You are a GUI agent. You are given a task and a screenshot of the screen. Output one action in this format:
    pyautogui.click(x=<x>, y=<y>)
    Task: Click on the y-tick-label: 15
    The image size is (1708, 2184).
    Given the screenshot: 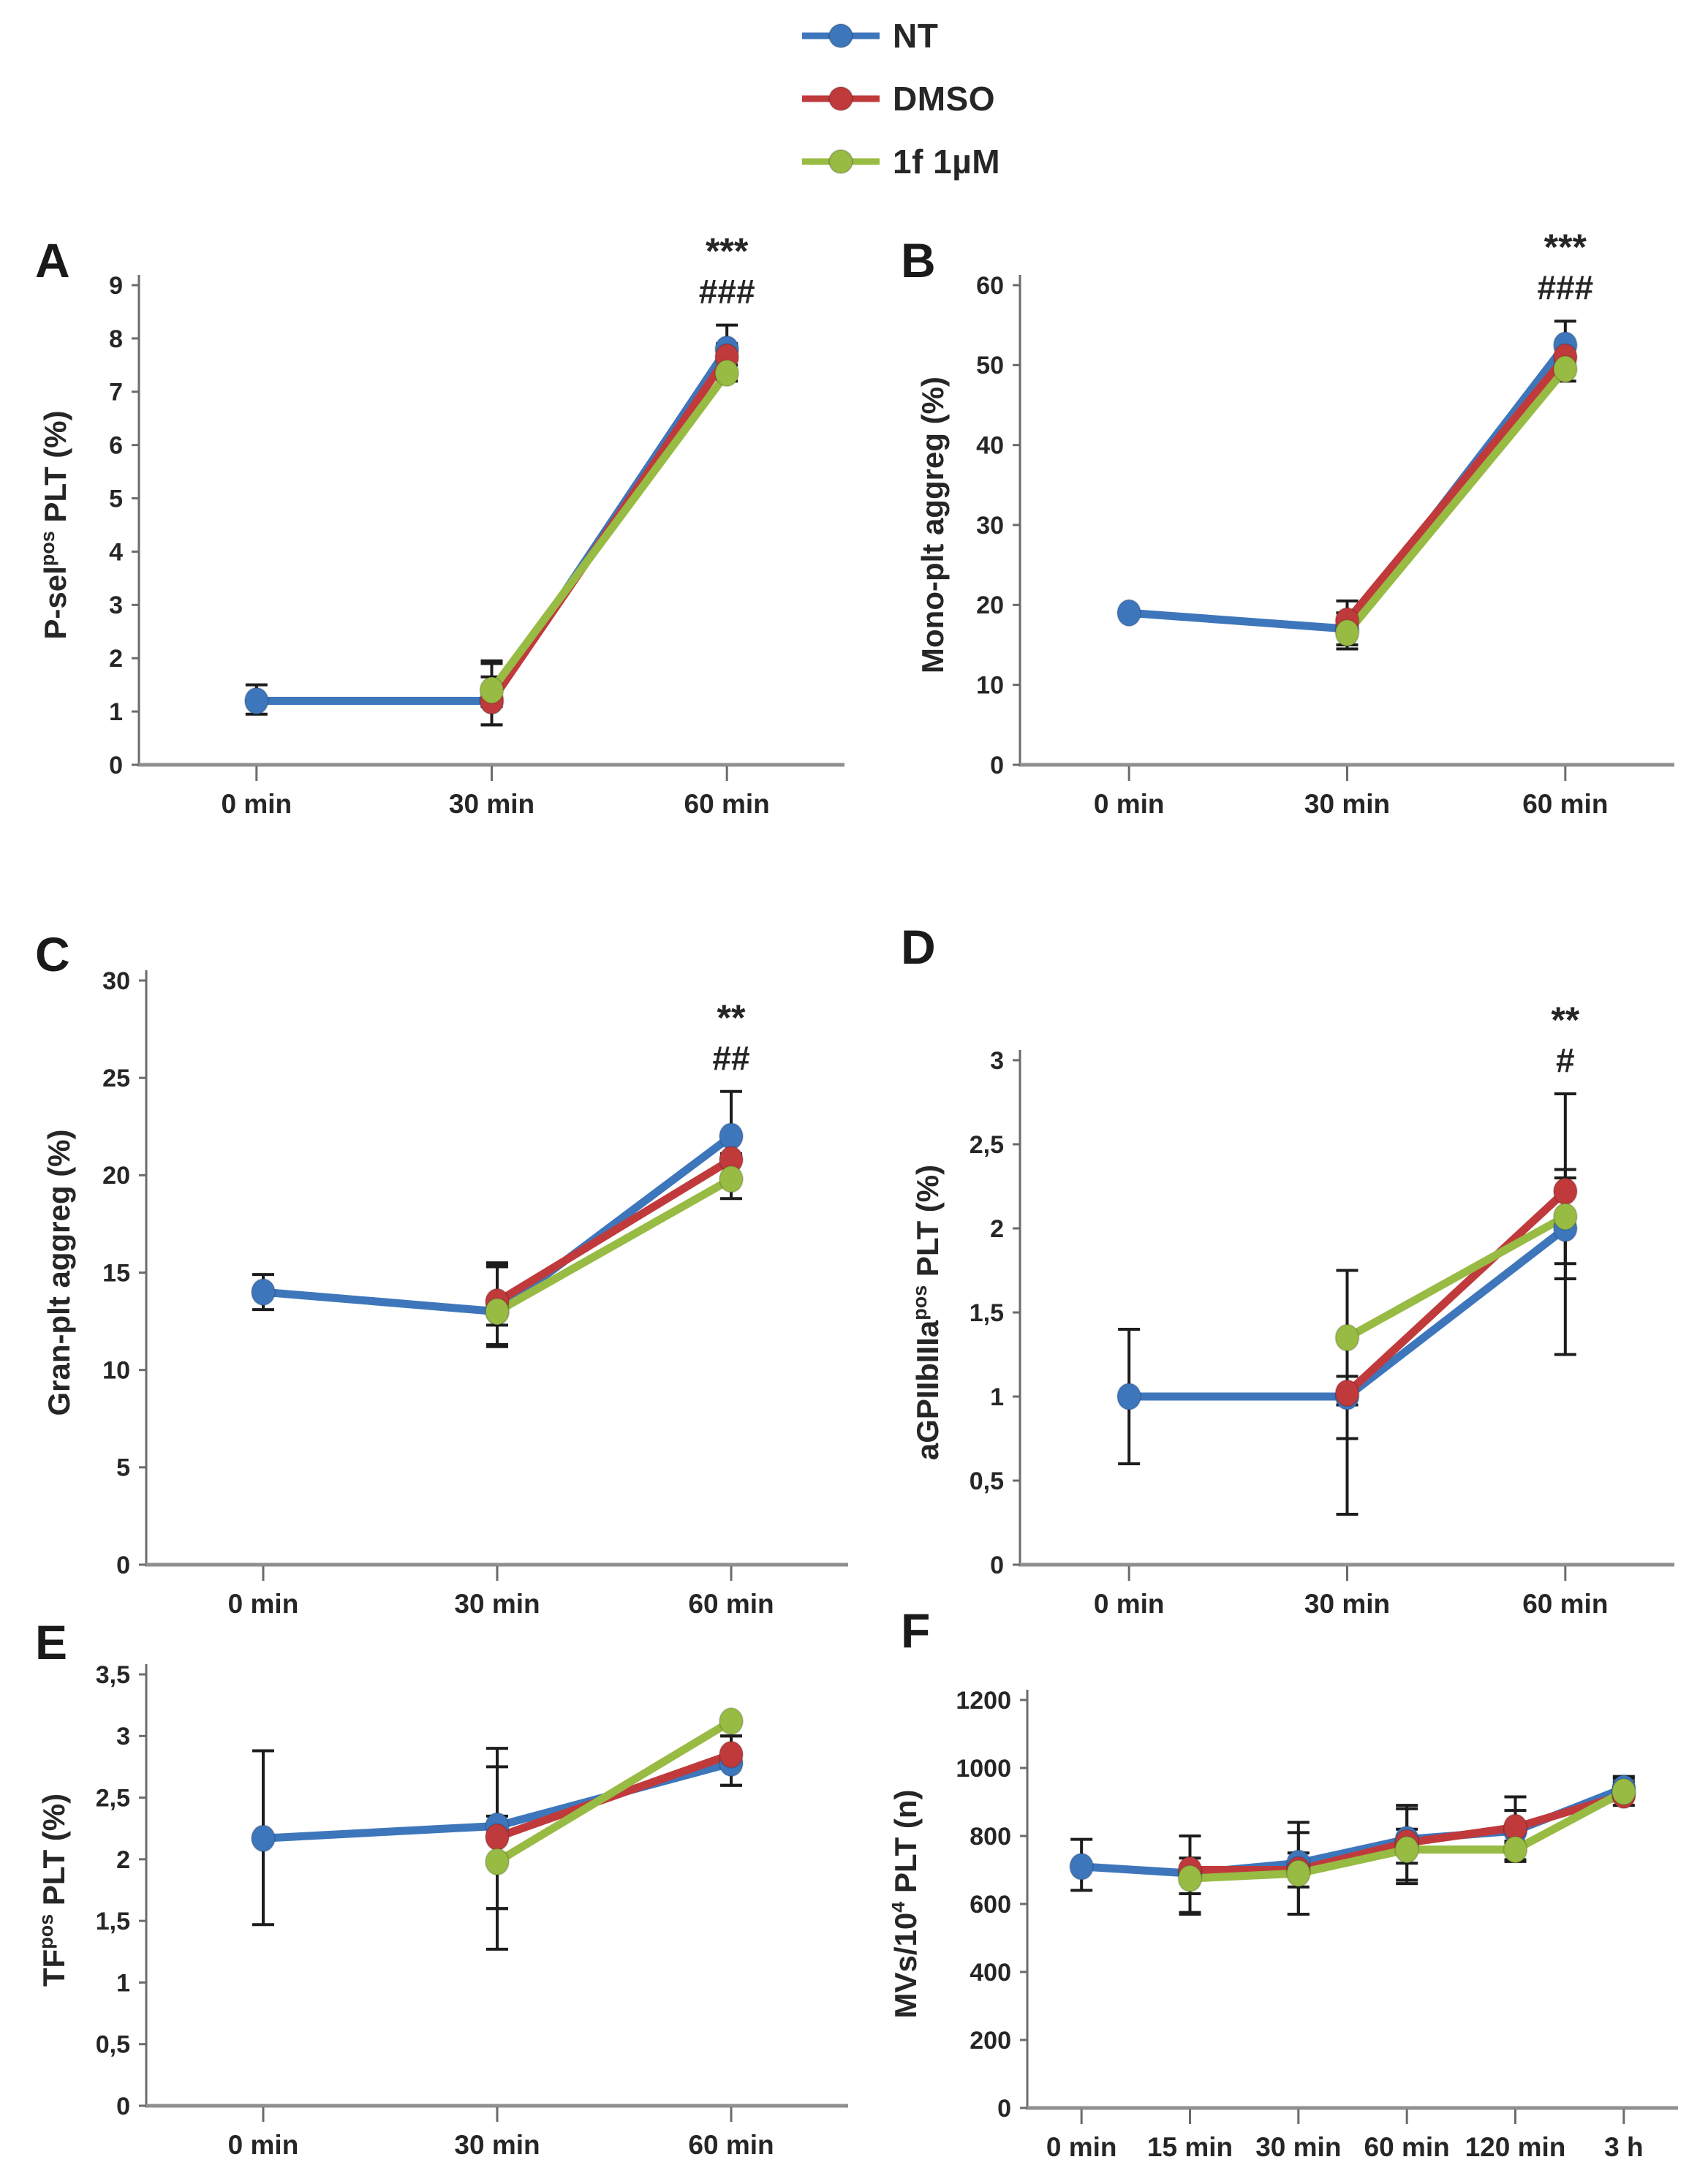 What is the action you would take?
    pyautogui.click(x=116, y=1273)
    